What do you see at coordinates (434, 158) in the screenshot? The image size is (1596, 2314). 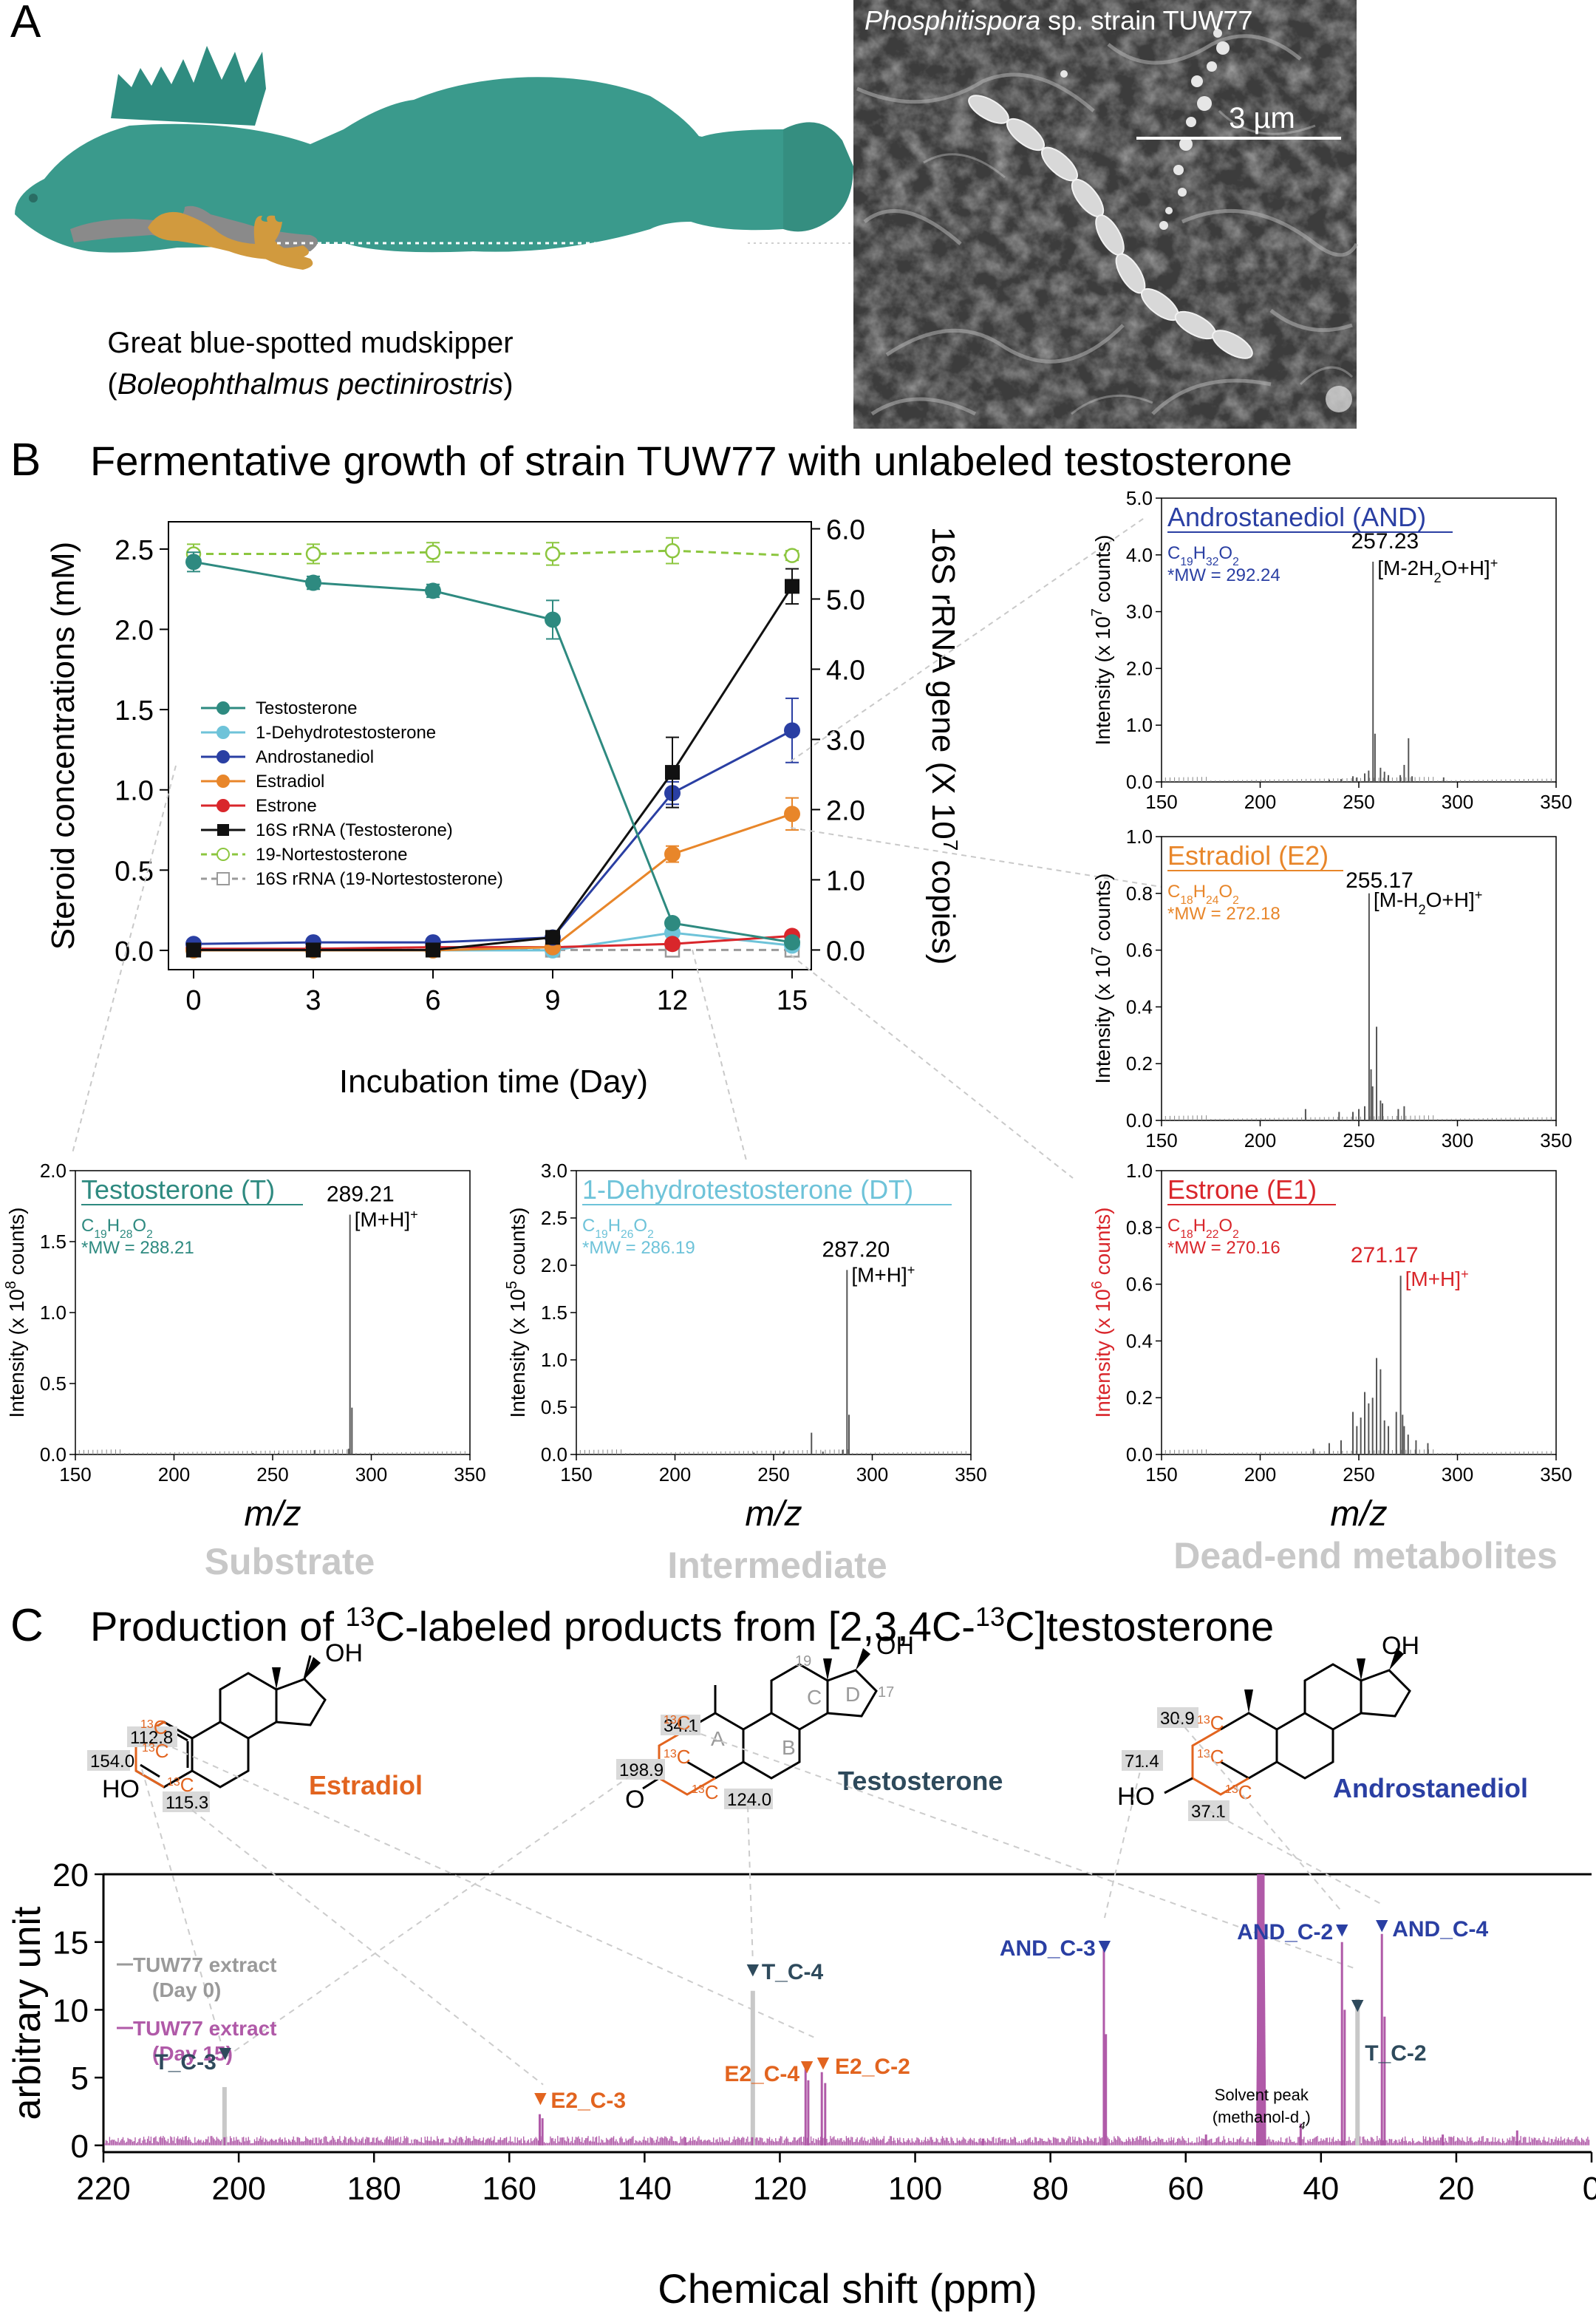 I see `mudskipper-illustration` at bounding box center [434, 158].